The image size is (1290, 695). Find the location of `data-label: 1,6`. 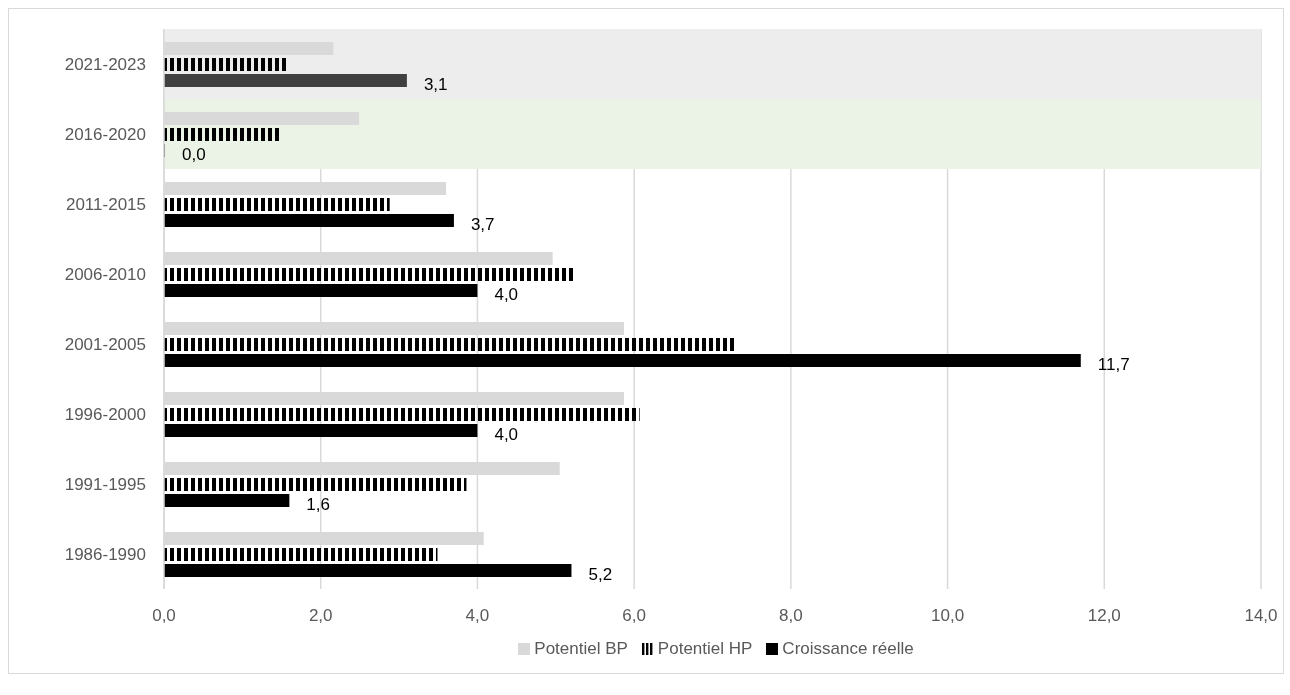

data-label: 1,6 is located at coordinates (318, 504).